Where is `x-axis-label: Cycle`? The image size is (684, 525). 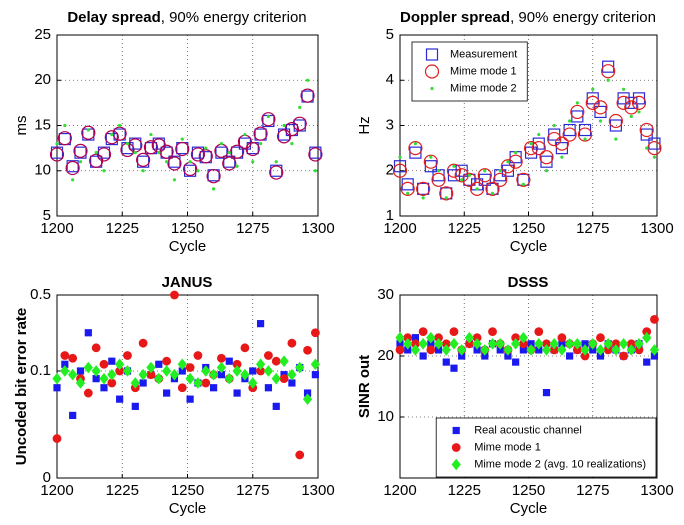 x-axis-label: Cycle is located at coordinates (529, 246).